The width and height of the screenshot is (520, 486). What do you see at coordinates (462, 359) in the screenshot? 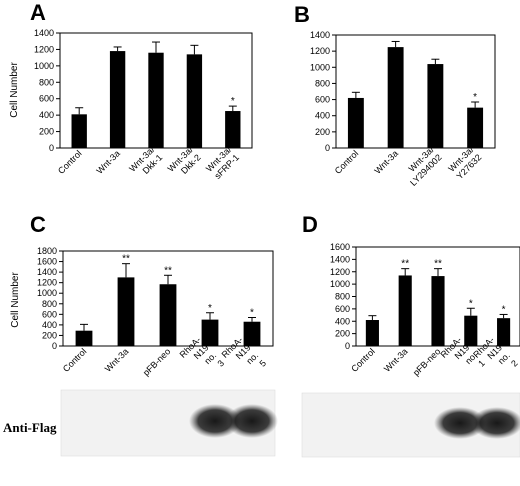
I see `category-label: RhoA-N19no.1` at bounding box center [462, 359].